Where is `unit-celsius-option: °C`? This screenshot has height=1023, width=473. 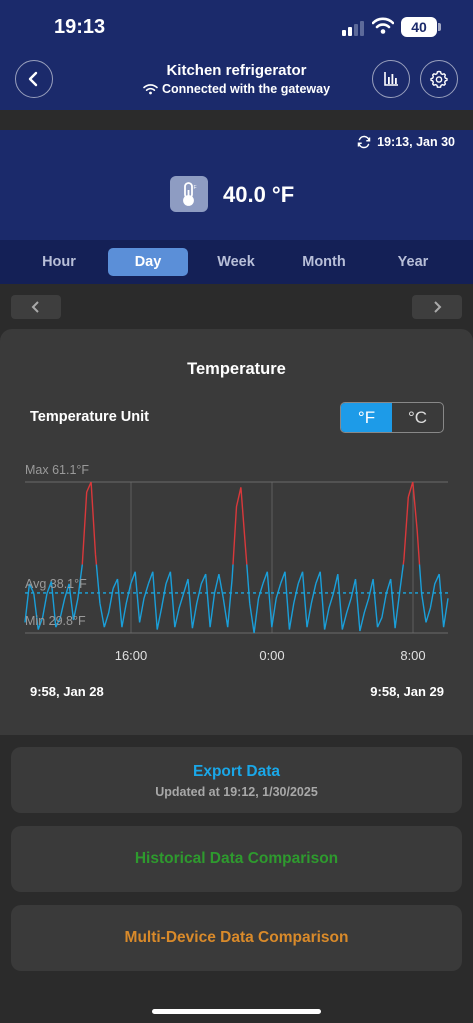
unit-celsius-option: °C is located at coordinates (417, 417).